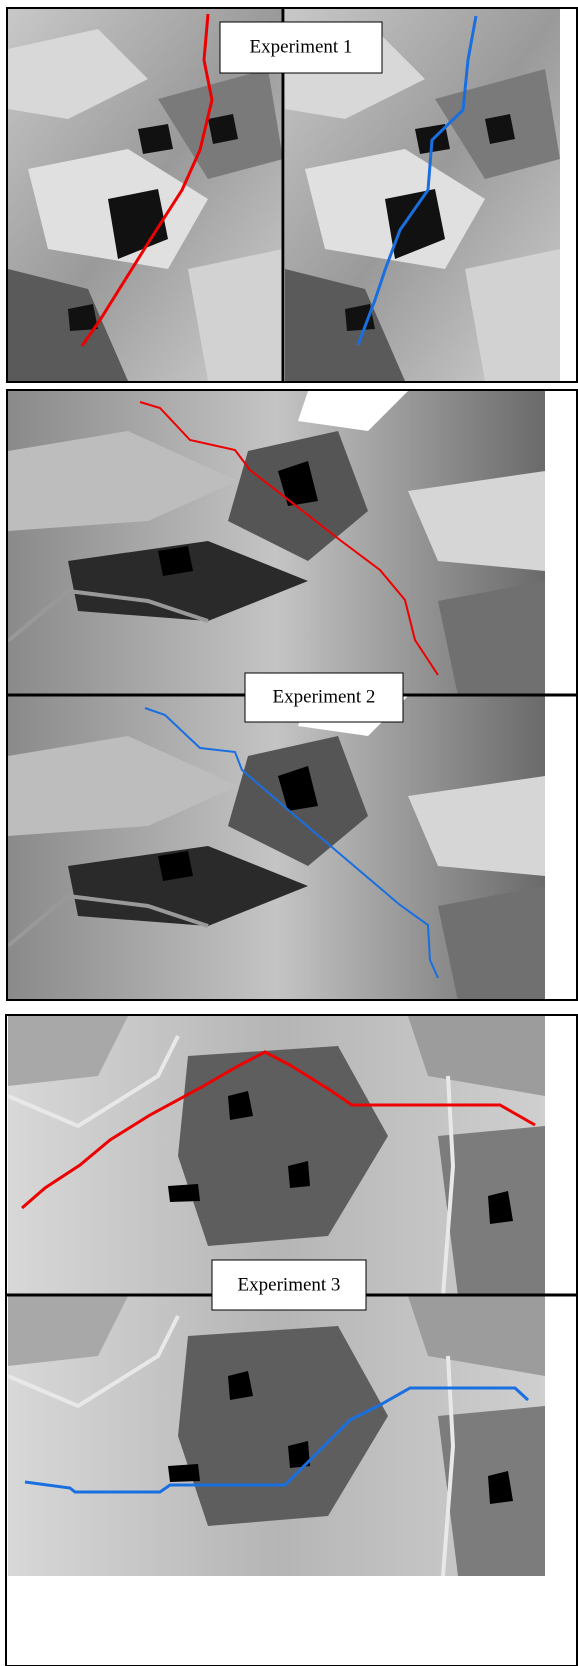  I want to click on experiment-label: Experiment 3, so click(289, 1284).